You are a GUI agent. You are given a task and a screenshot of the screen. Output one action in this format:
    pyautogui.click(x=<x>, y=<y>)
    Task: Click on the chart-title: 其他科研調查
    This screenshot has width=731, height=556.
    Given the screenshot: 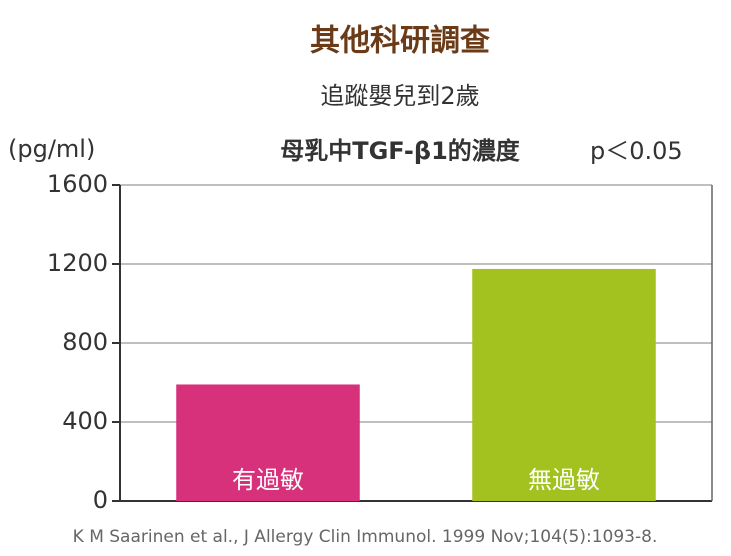 What is the action you would take?
    pyautogui.click(x=400, y=41)
    